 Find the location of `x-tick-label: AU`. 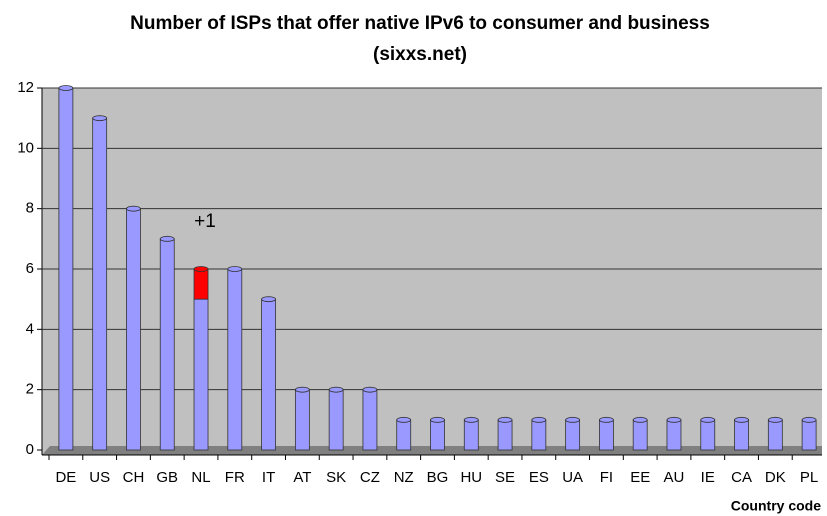

x-tick-label: AU is located at coordinates (674, 477).